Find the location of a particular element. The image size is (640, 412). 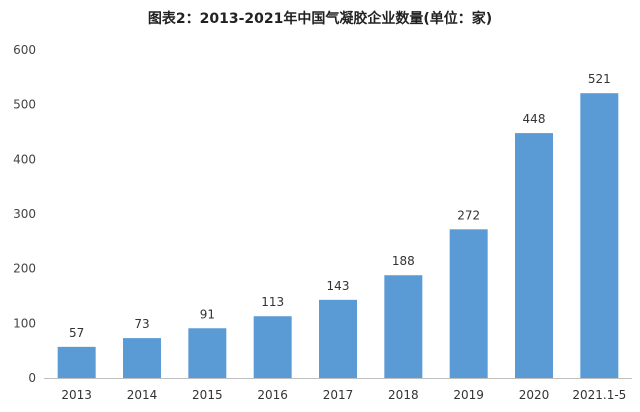

x-tick-label: 2021.1-5 is located at coordinates (599, 395).